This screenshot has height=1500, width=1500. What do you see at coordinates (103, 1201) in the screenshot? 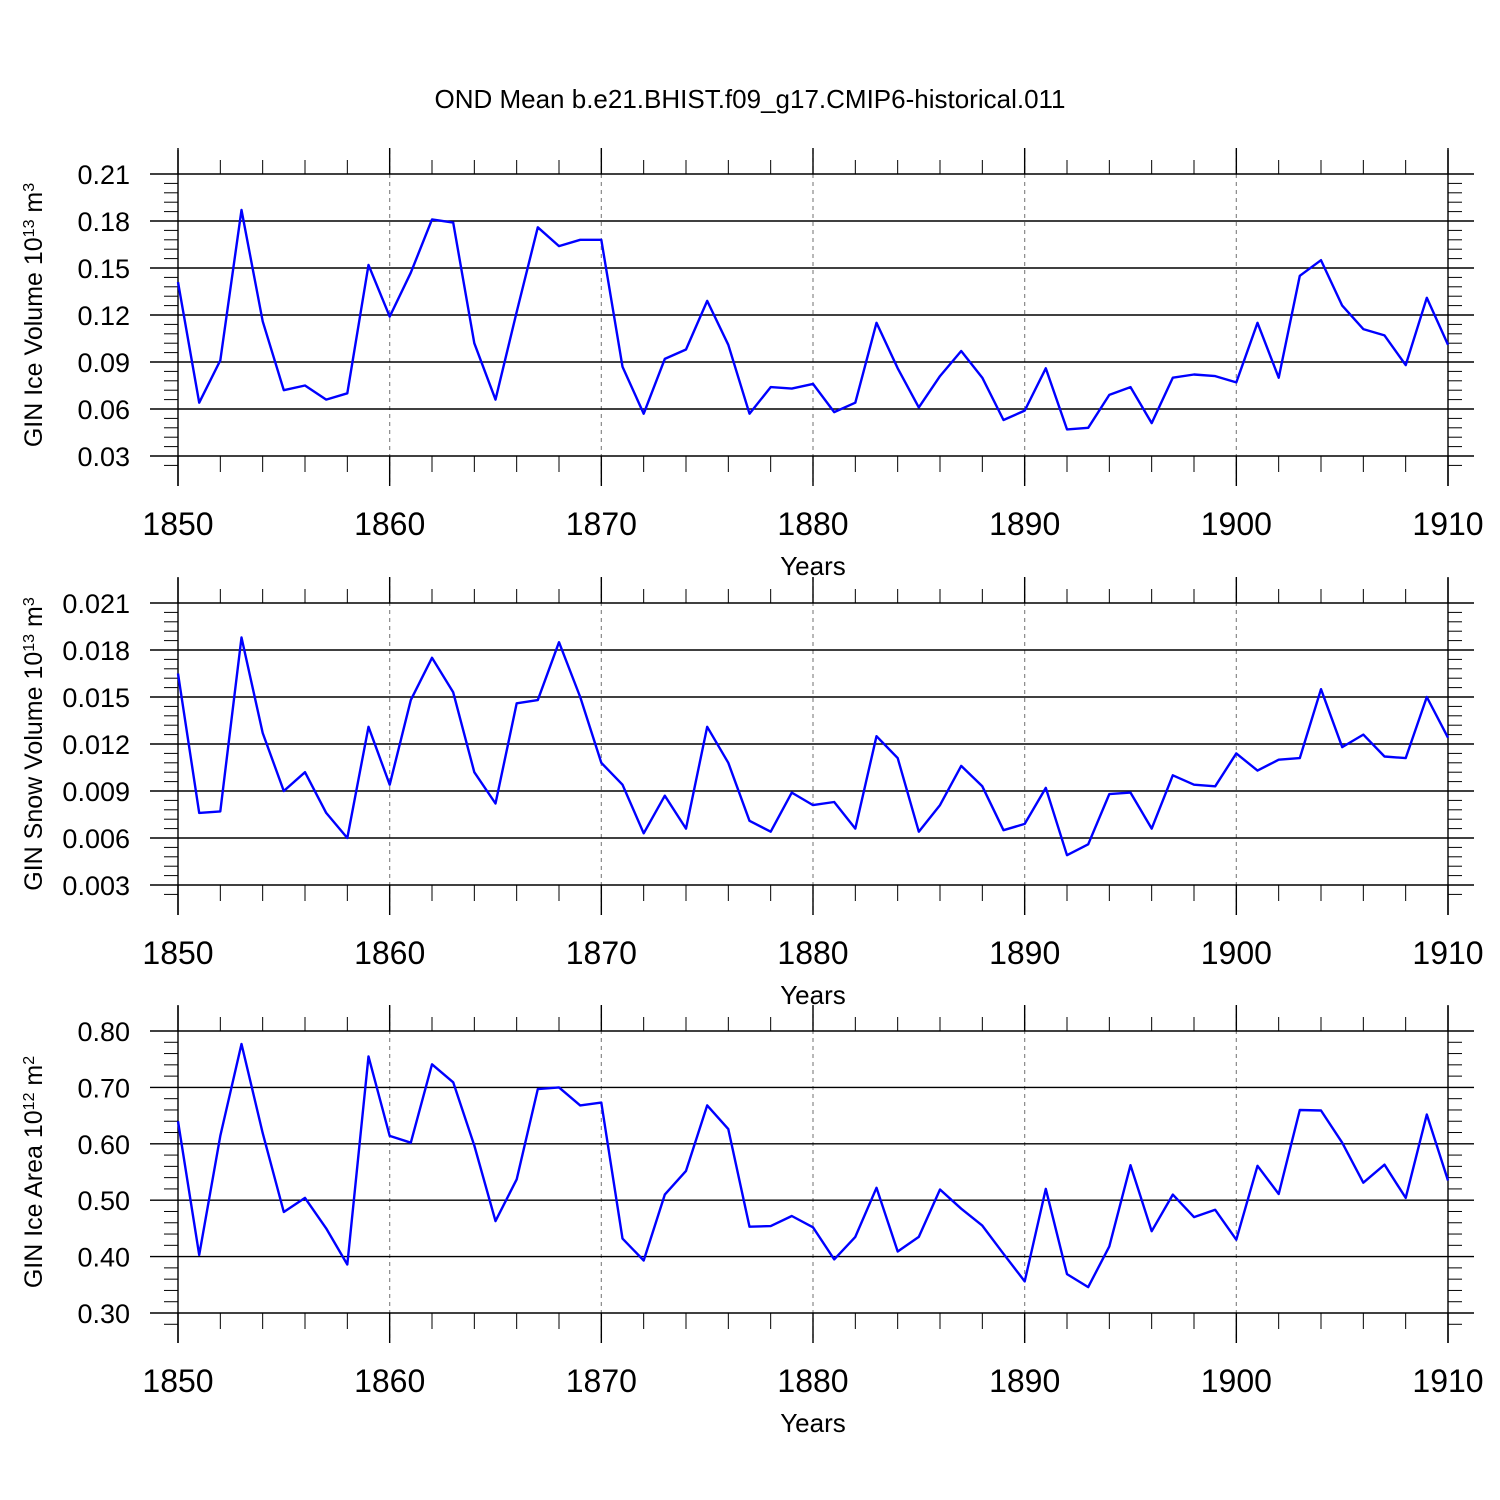
I see `y-tick-label: 0.50` at bounding box center [103, 1201].